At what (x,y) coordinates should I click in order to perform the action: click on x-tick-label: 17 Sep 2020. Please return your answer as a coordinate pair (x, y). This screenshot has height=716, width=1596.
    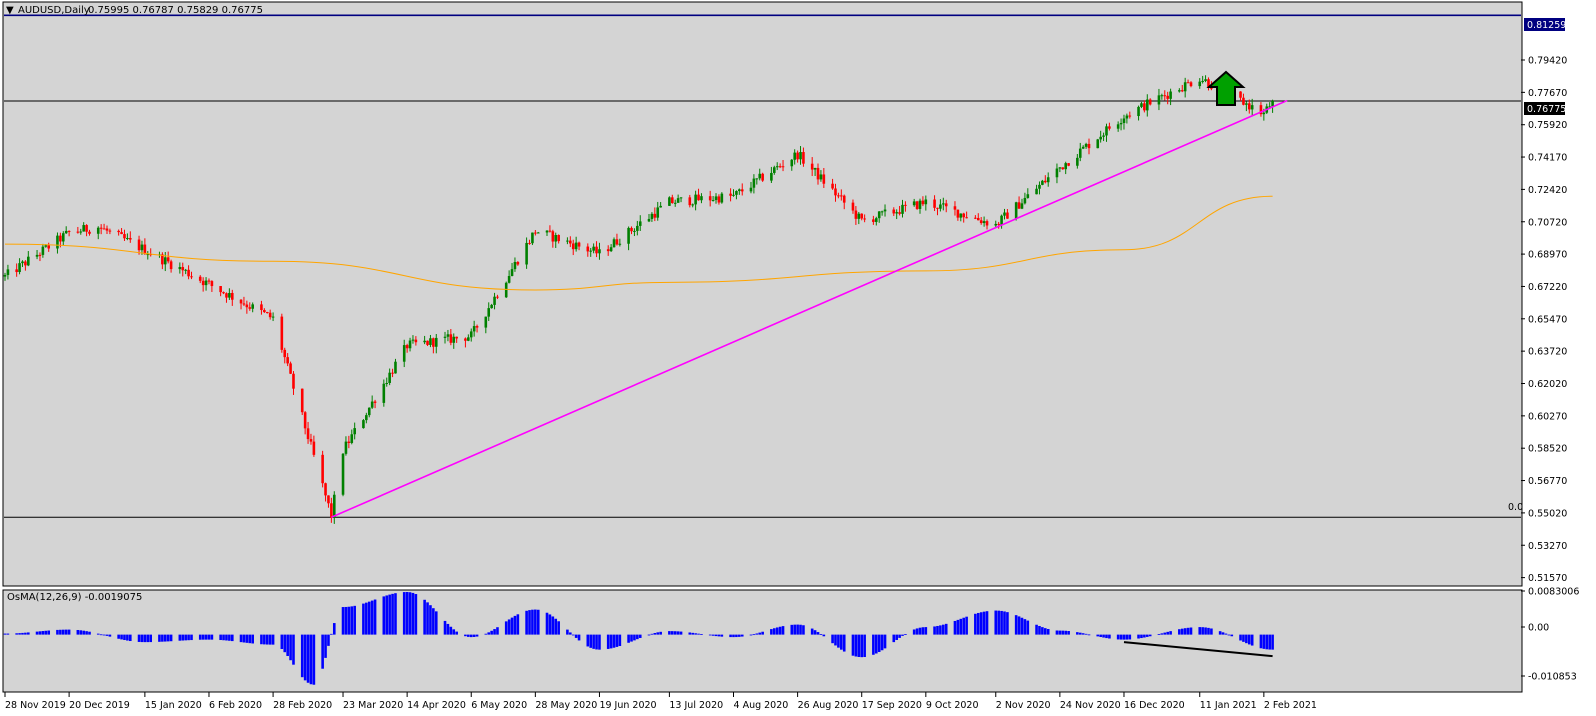
    Looking at the image, I should click on (892, 705).